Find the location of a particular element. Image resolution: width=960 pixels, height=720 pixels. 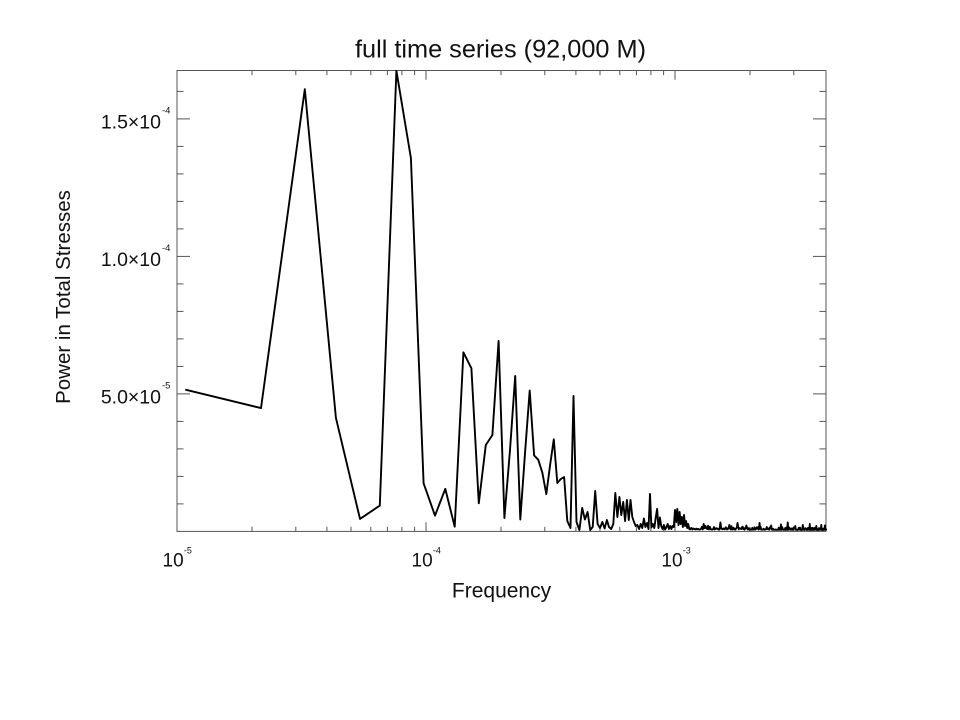

svg-text: 1.0×10 is located at coordinates (131, 260).